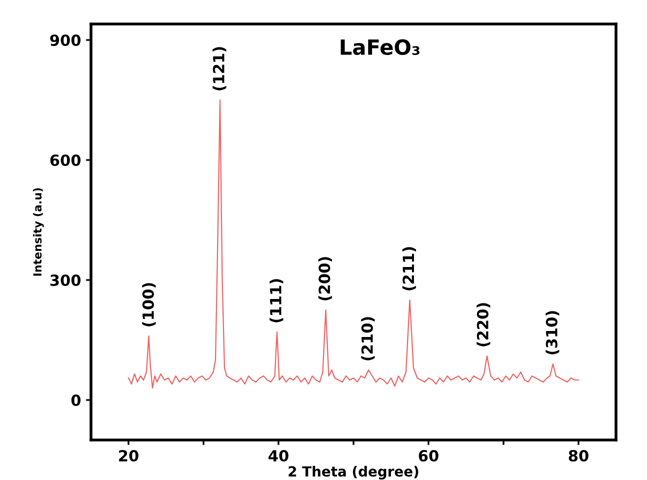 This screenshot has width=647, height=480. What do you see at coordinates (553, 332) in the screenshot?
I see `annotation: (310)` at bounding box center [553, 332].